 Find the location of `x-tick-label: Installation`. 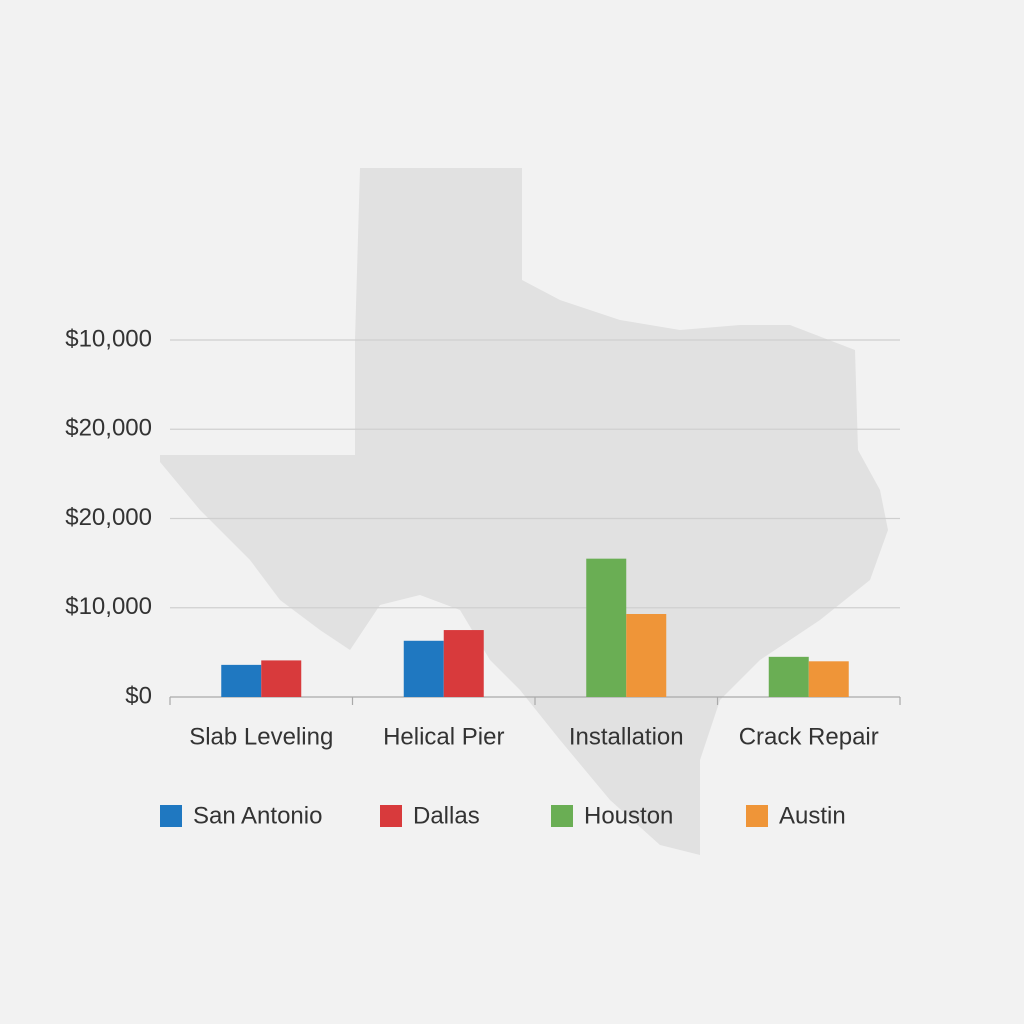

x-tick-label: Installation is located at coordinates (626, 736).